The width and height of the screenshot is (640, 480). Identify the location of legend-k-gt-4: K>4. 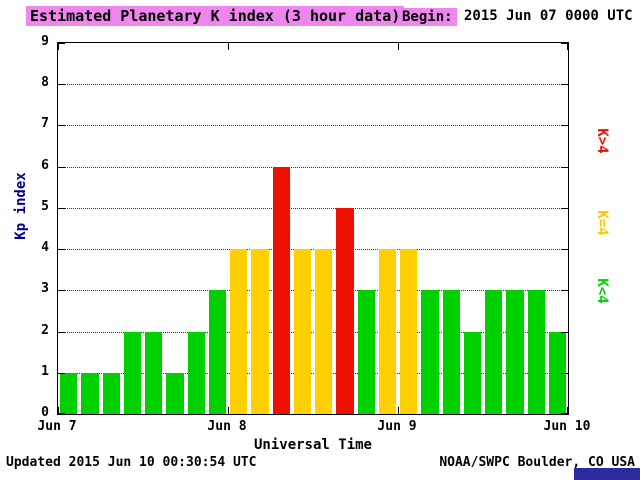
(602, 141).